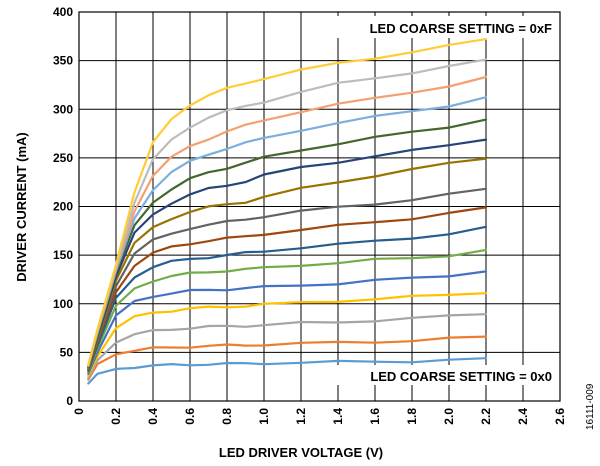 The height and width of the screenshot is (466, 600). Describe the element at coordinates (412, 416) in the screenshot. I see `x-tick-label: 1.8` at that location.